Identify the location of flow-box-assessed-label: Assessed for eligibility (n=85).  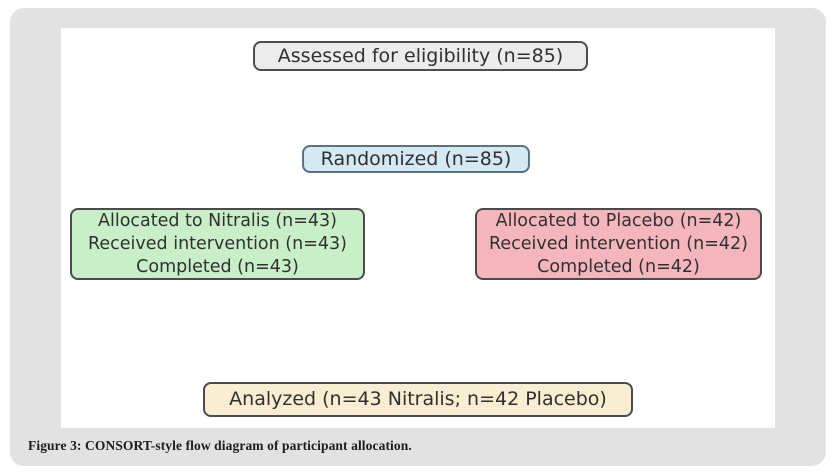
(420, 55).